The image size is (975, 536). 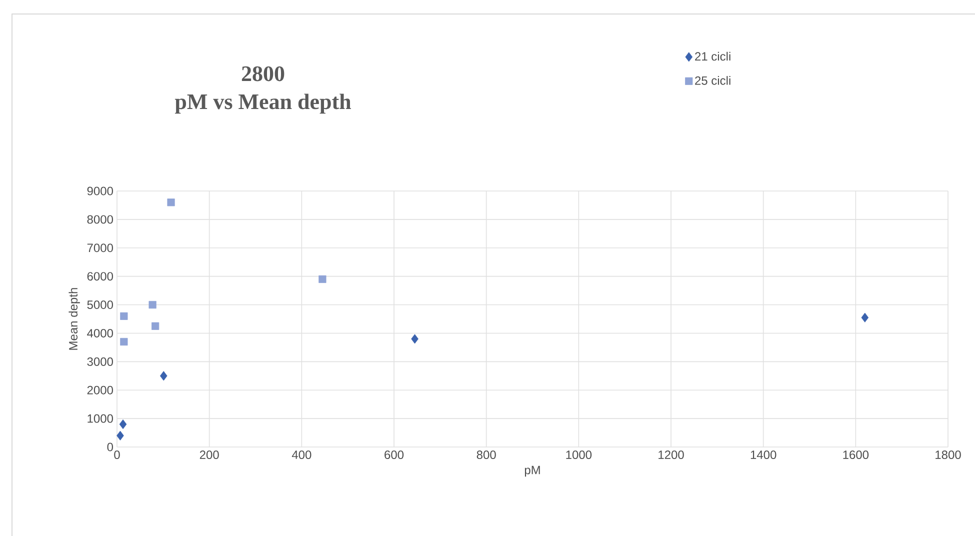 I want to click on x-tick-label: 600, so click(x=394, y=455).